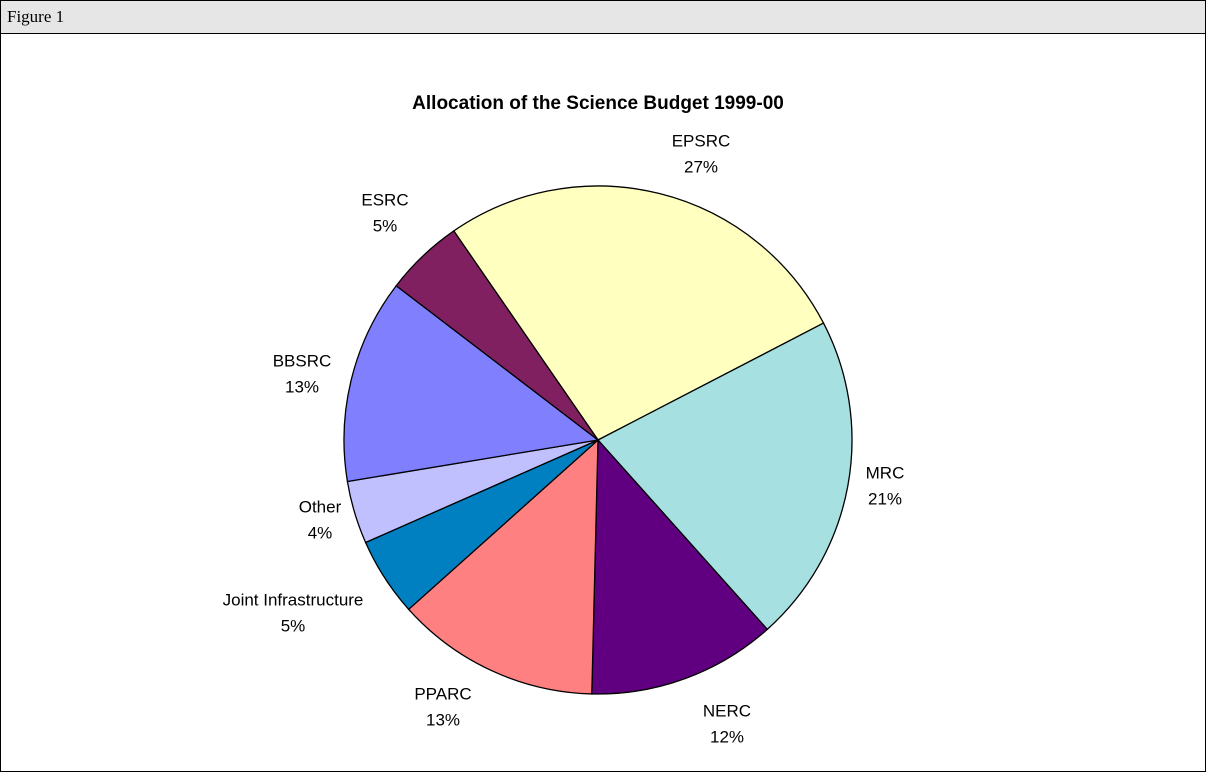 Image resolution: width=1206 pixels, height=772 pixels. What do you see at coordinates (727, 736) in the screenshot?
I see `slice-value-label: 12%` at bounding box center [727, 736].